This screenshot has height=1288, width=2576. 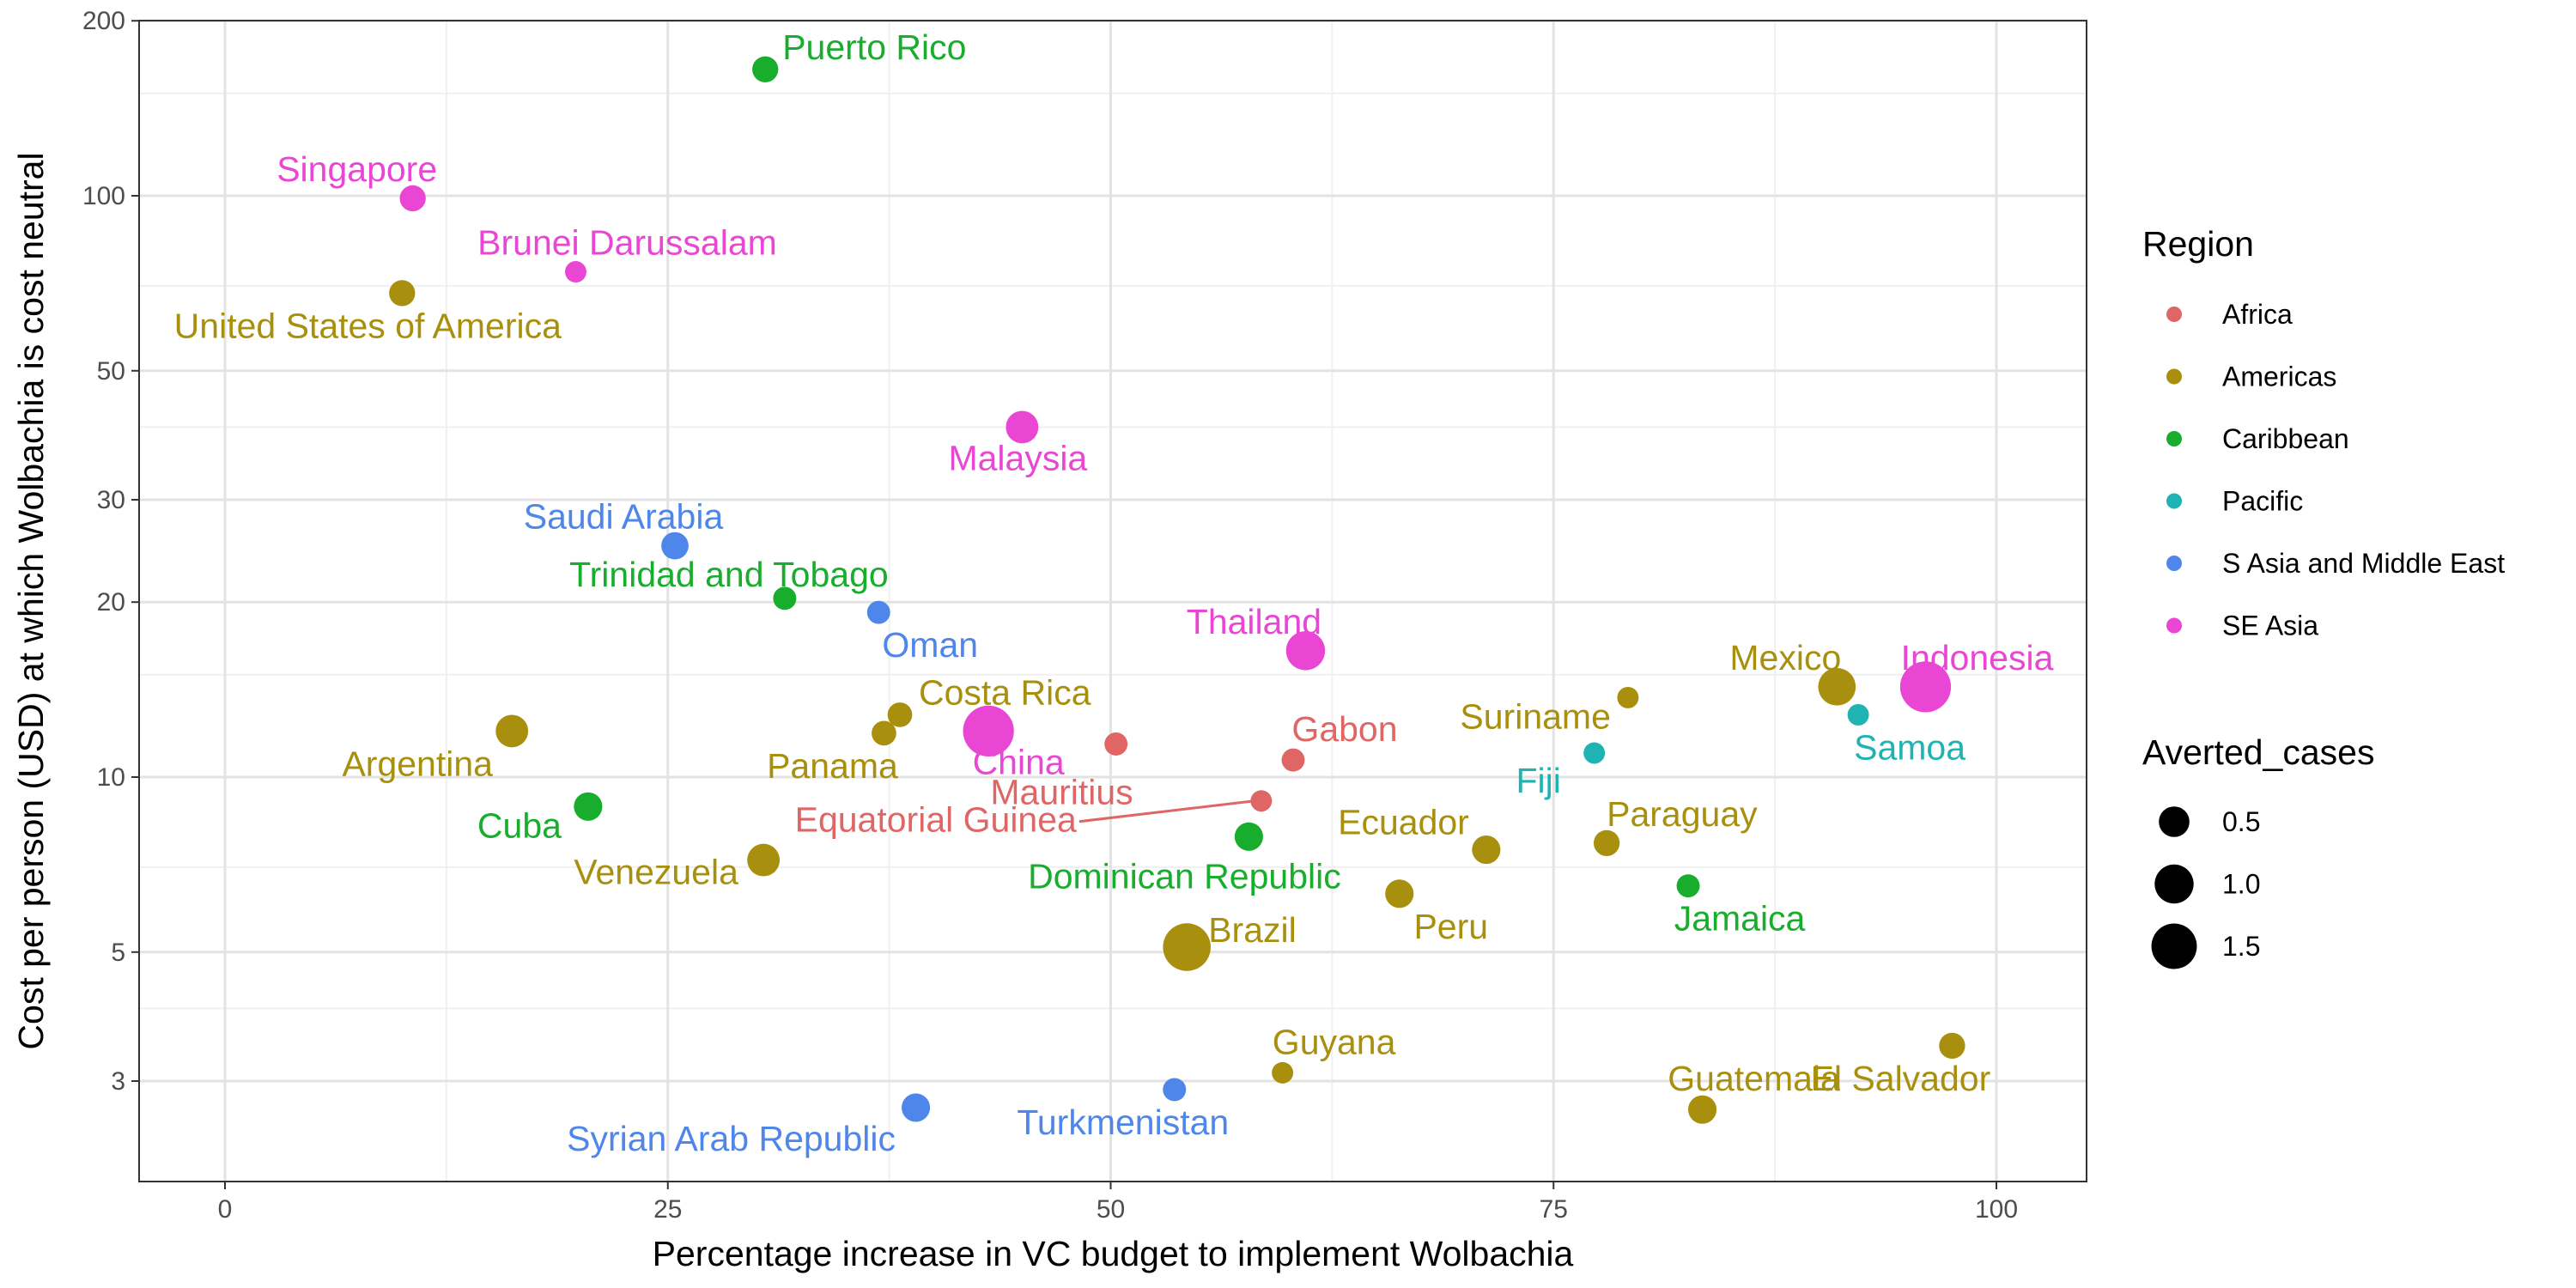 What do you see at coordinates (1754, 1078) in the screenshot?
I see `point-label: Guatemala` at bounding box center [1754, 1078].